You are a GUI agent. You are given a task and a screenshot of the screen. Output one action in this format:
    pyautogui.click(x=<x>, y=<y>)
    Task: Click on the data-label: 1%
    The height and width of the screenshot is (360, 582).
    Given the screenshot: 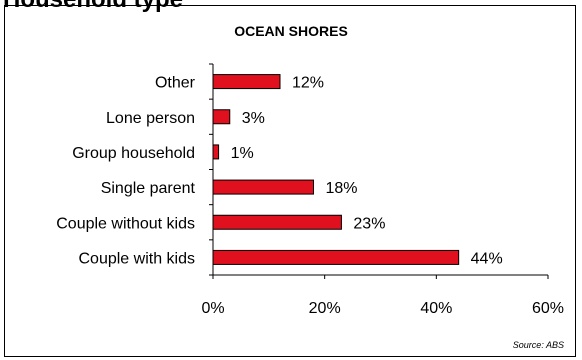 What is the action you would take?
    pyautogui.click(x=242, y=153)
    